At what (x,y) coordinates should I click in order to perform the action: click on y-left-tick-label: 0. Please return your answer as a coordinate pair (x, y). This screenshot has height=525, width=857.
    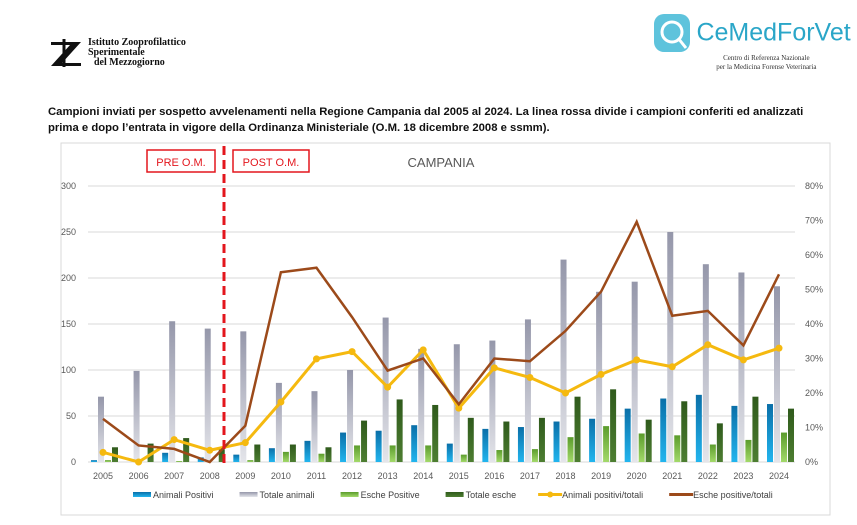
    Looking at the image, I should click on (73, 462).